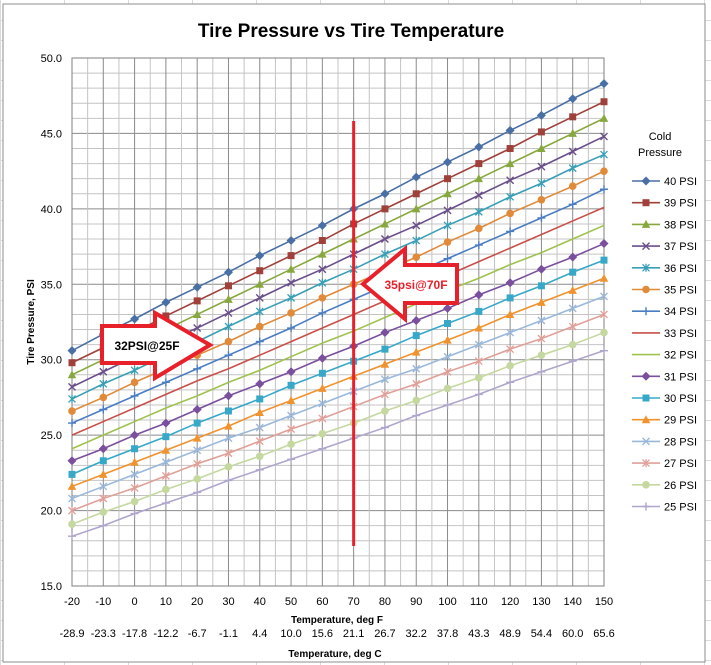 The width and height of the screenshot is (711, 665). Describe the element at coordinates (228, 634) in the screenshot. I see `celsius-tick-label: -1.1` at that location.